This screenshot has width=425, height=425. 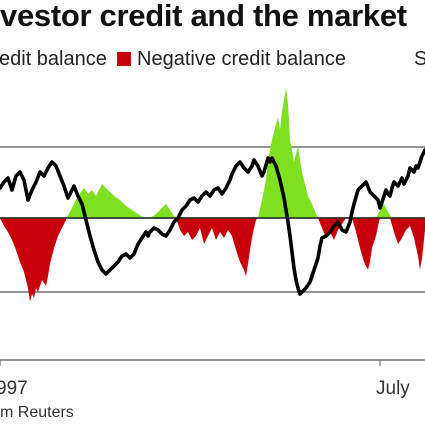 What do you see at coordinates (37, 412) in the screenshot?
I see `source-note: m Reuters` at bounding box center [37, 412].